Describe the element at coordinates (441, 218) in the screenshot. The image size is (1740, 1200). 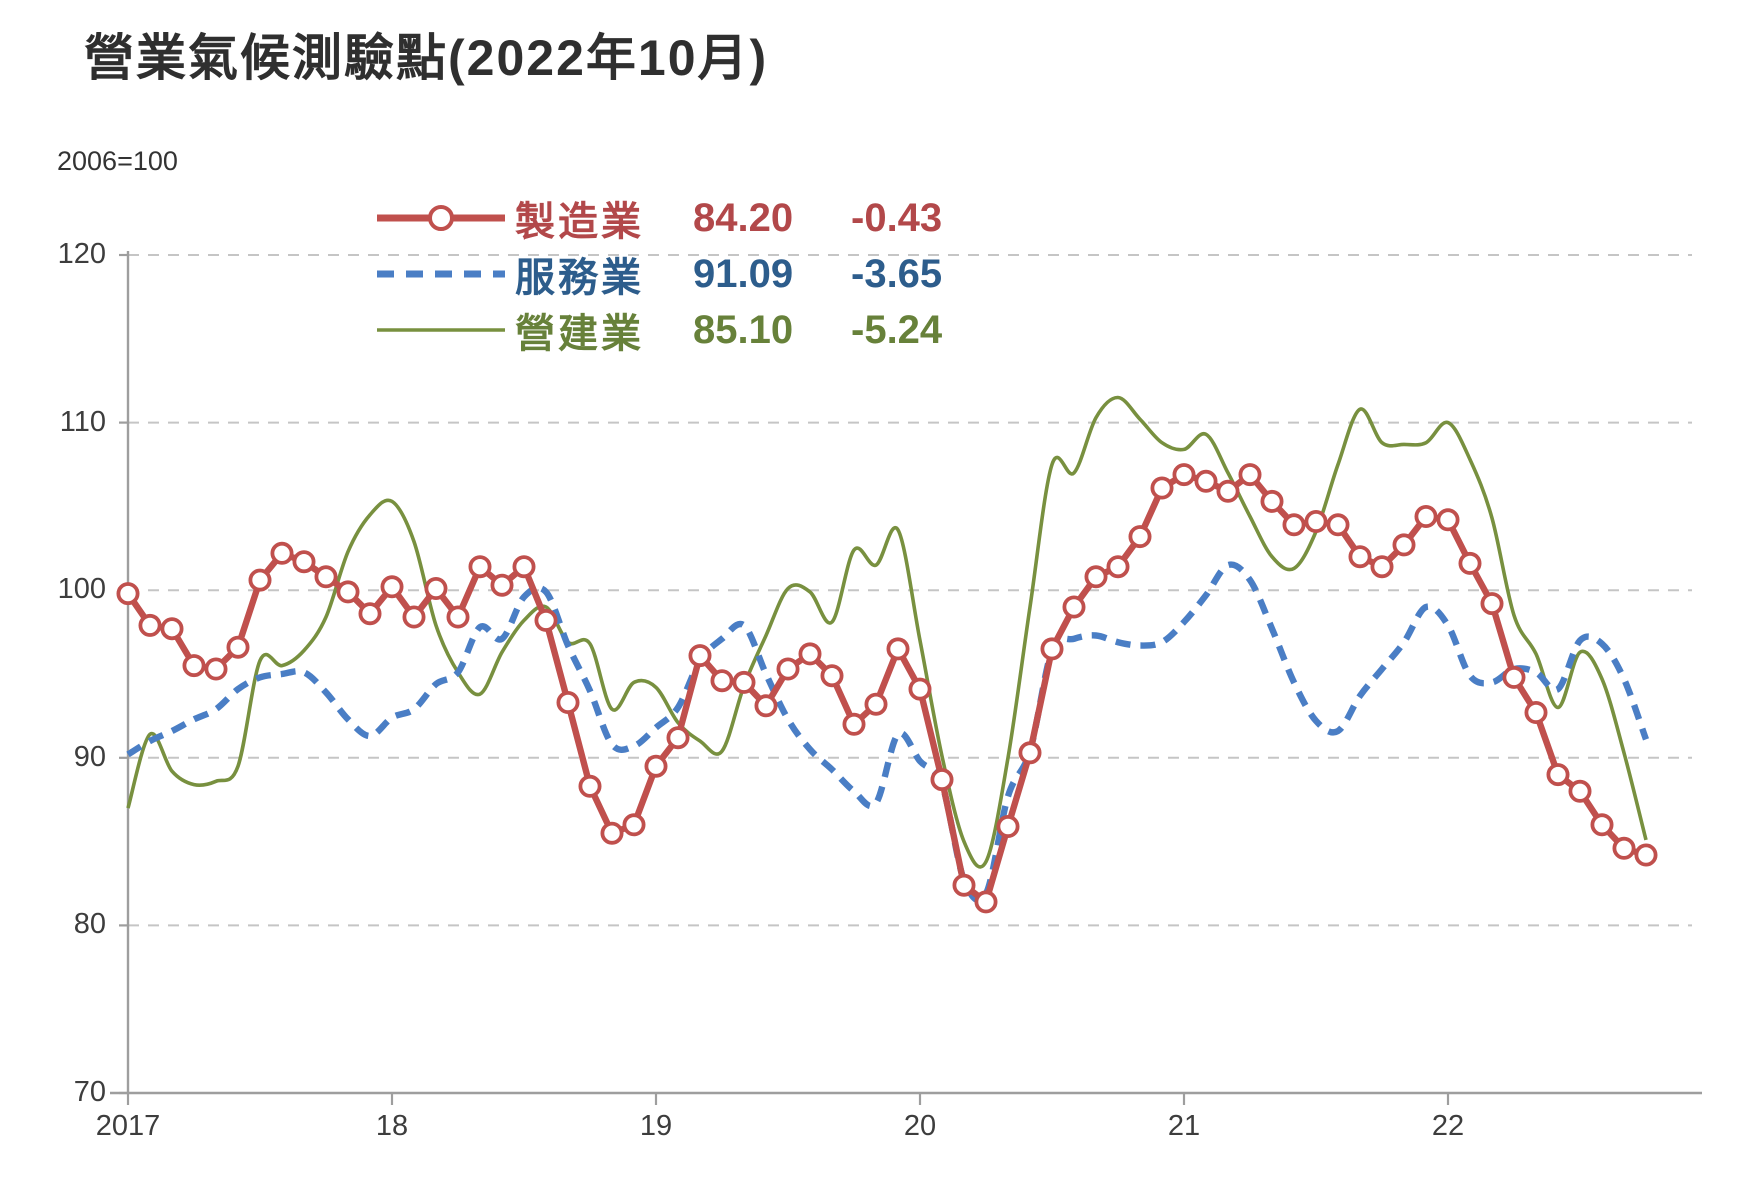
I see `manufacturing-line-marker-icon` at that location.